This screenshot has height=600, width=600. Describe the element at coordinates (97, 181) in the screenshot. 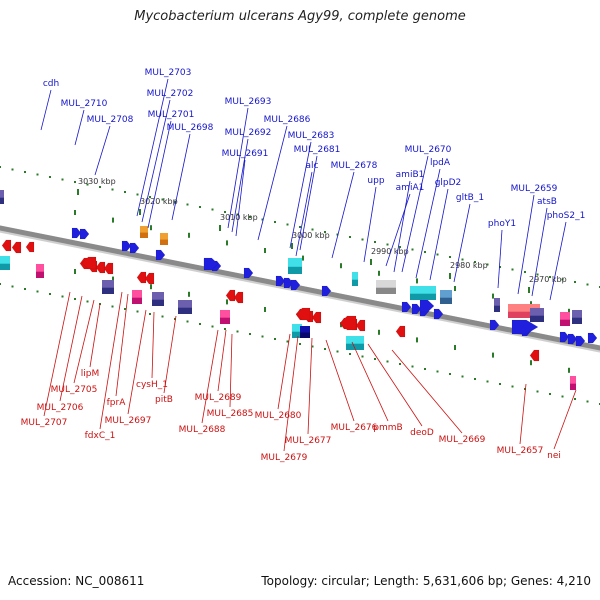

I see `kbp-tick-label: 3030 kbp` at that location.